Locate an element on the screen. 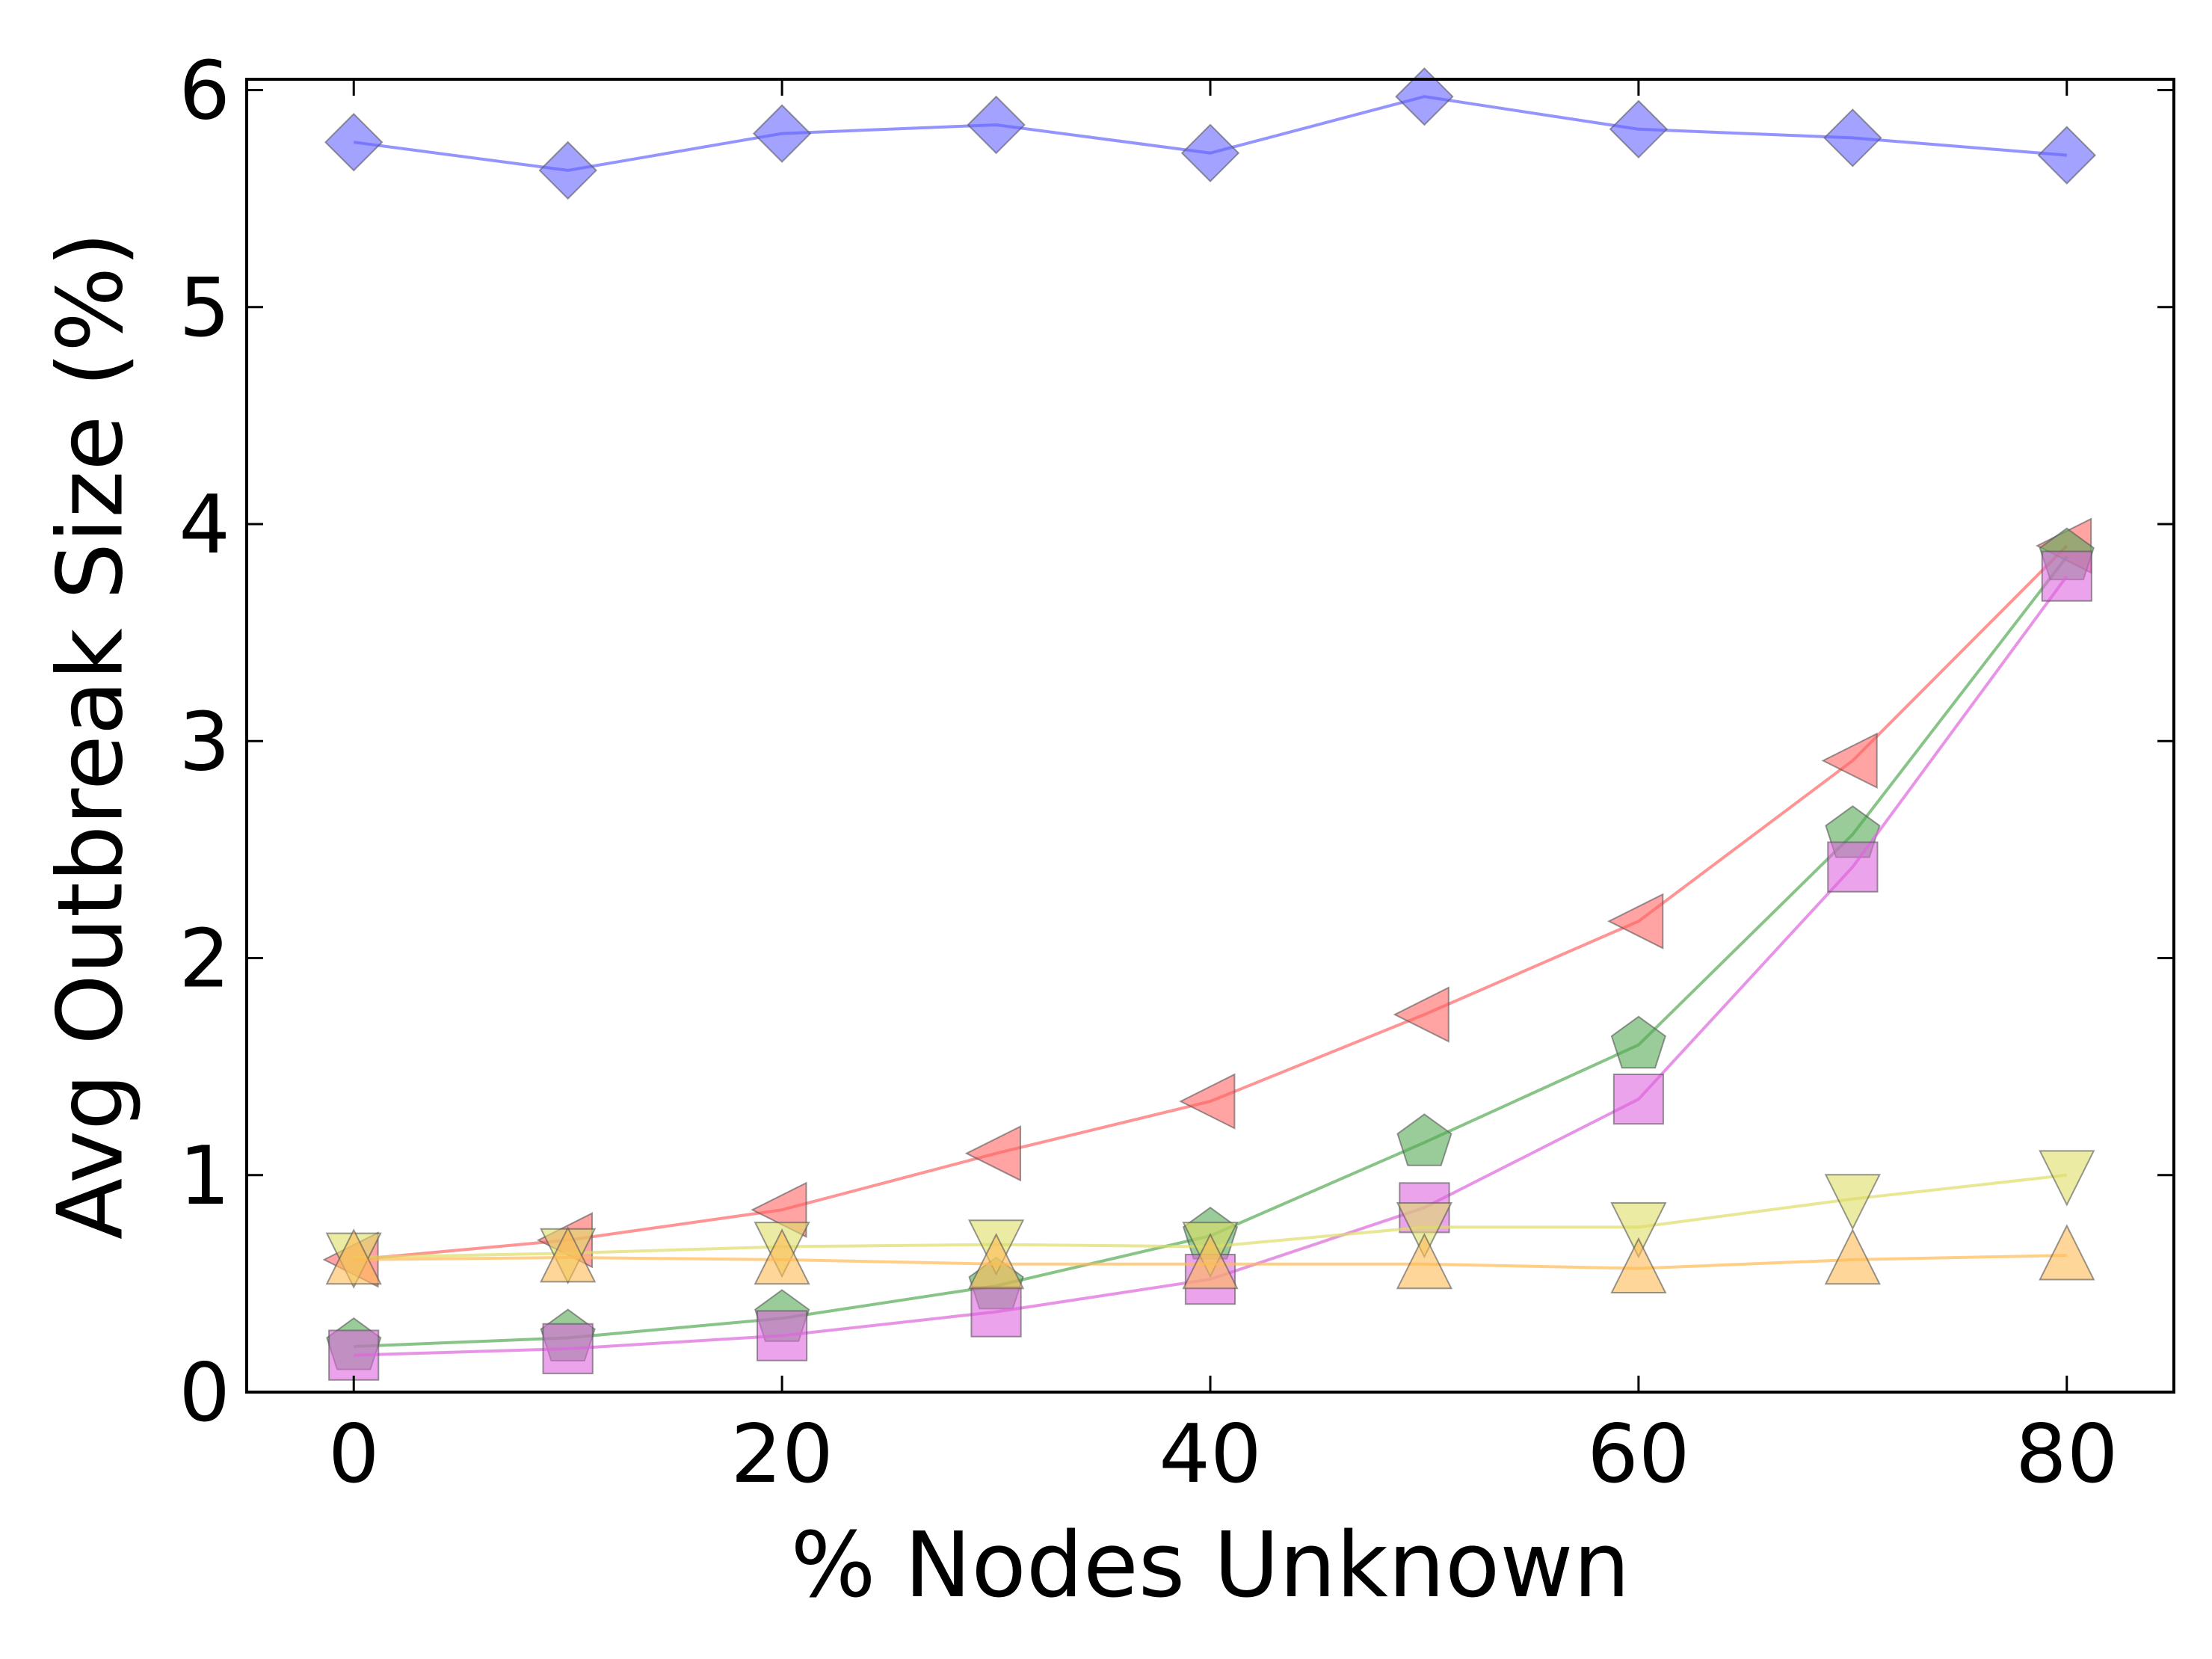 This screenshot has width=2212, height=1659. y-tick-label: 3 is located at coordinates (205, 742).